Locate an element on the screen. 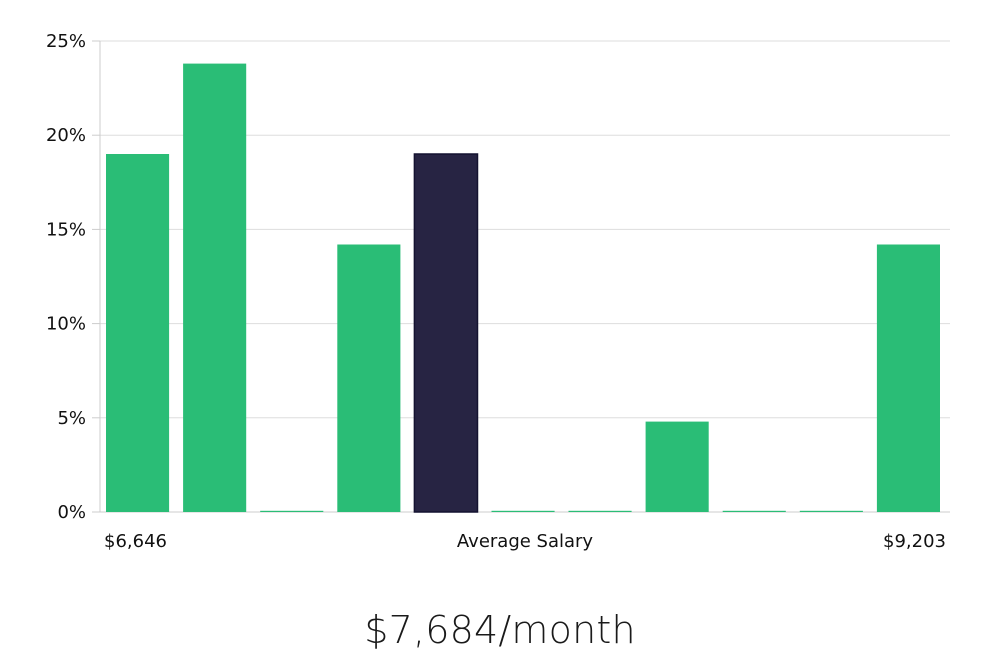 This screenshot has height=660, width=1000. y-tick-label: 0% is located at coordinates (71, 512).